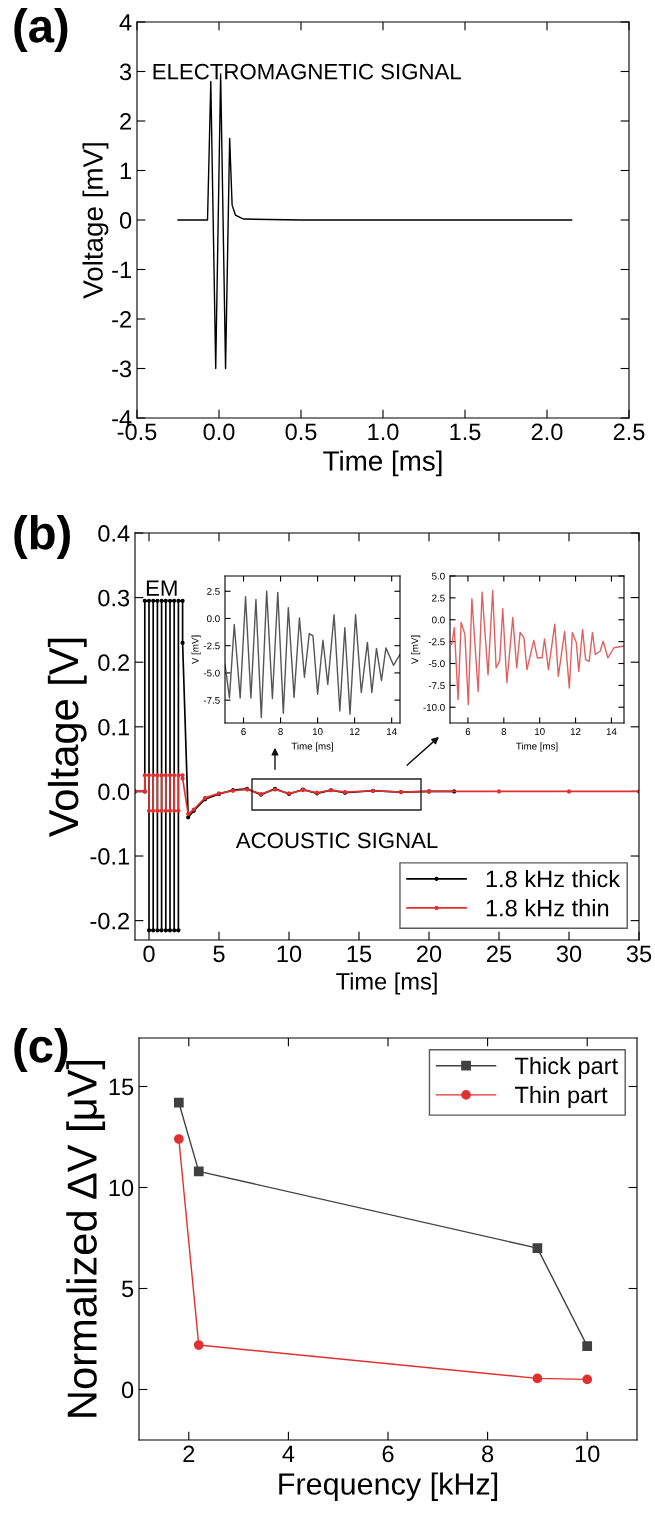 The width and height of the screenshot is (655, 1526). Describe the element at coordinates (42, 537) in the screenshot. I see `chart-title: (b)` at that location.